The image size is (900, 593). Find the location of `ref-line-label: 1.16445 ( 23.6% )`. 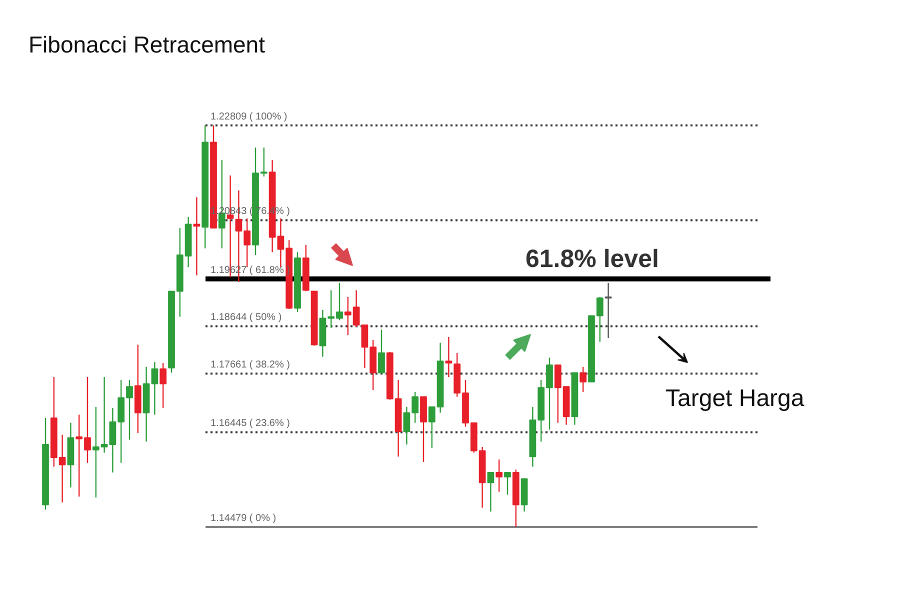

ref-line-label: 1.16445 ( 23.6% ) is located at coordinates (250, 424).